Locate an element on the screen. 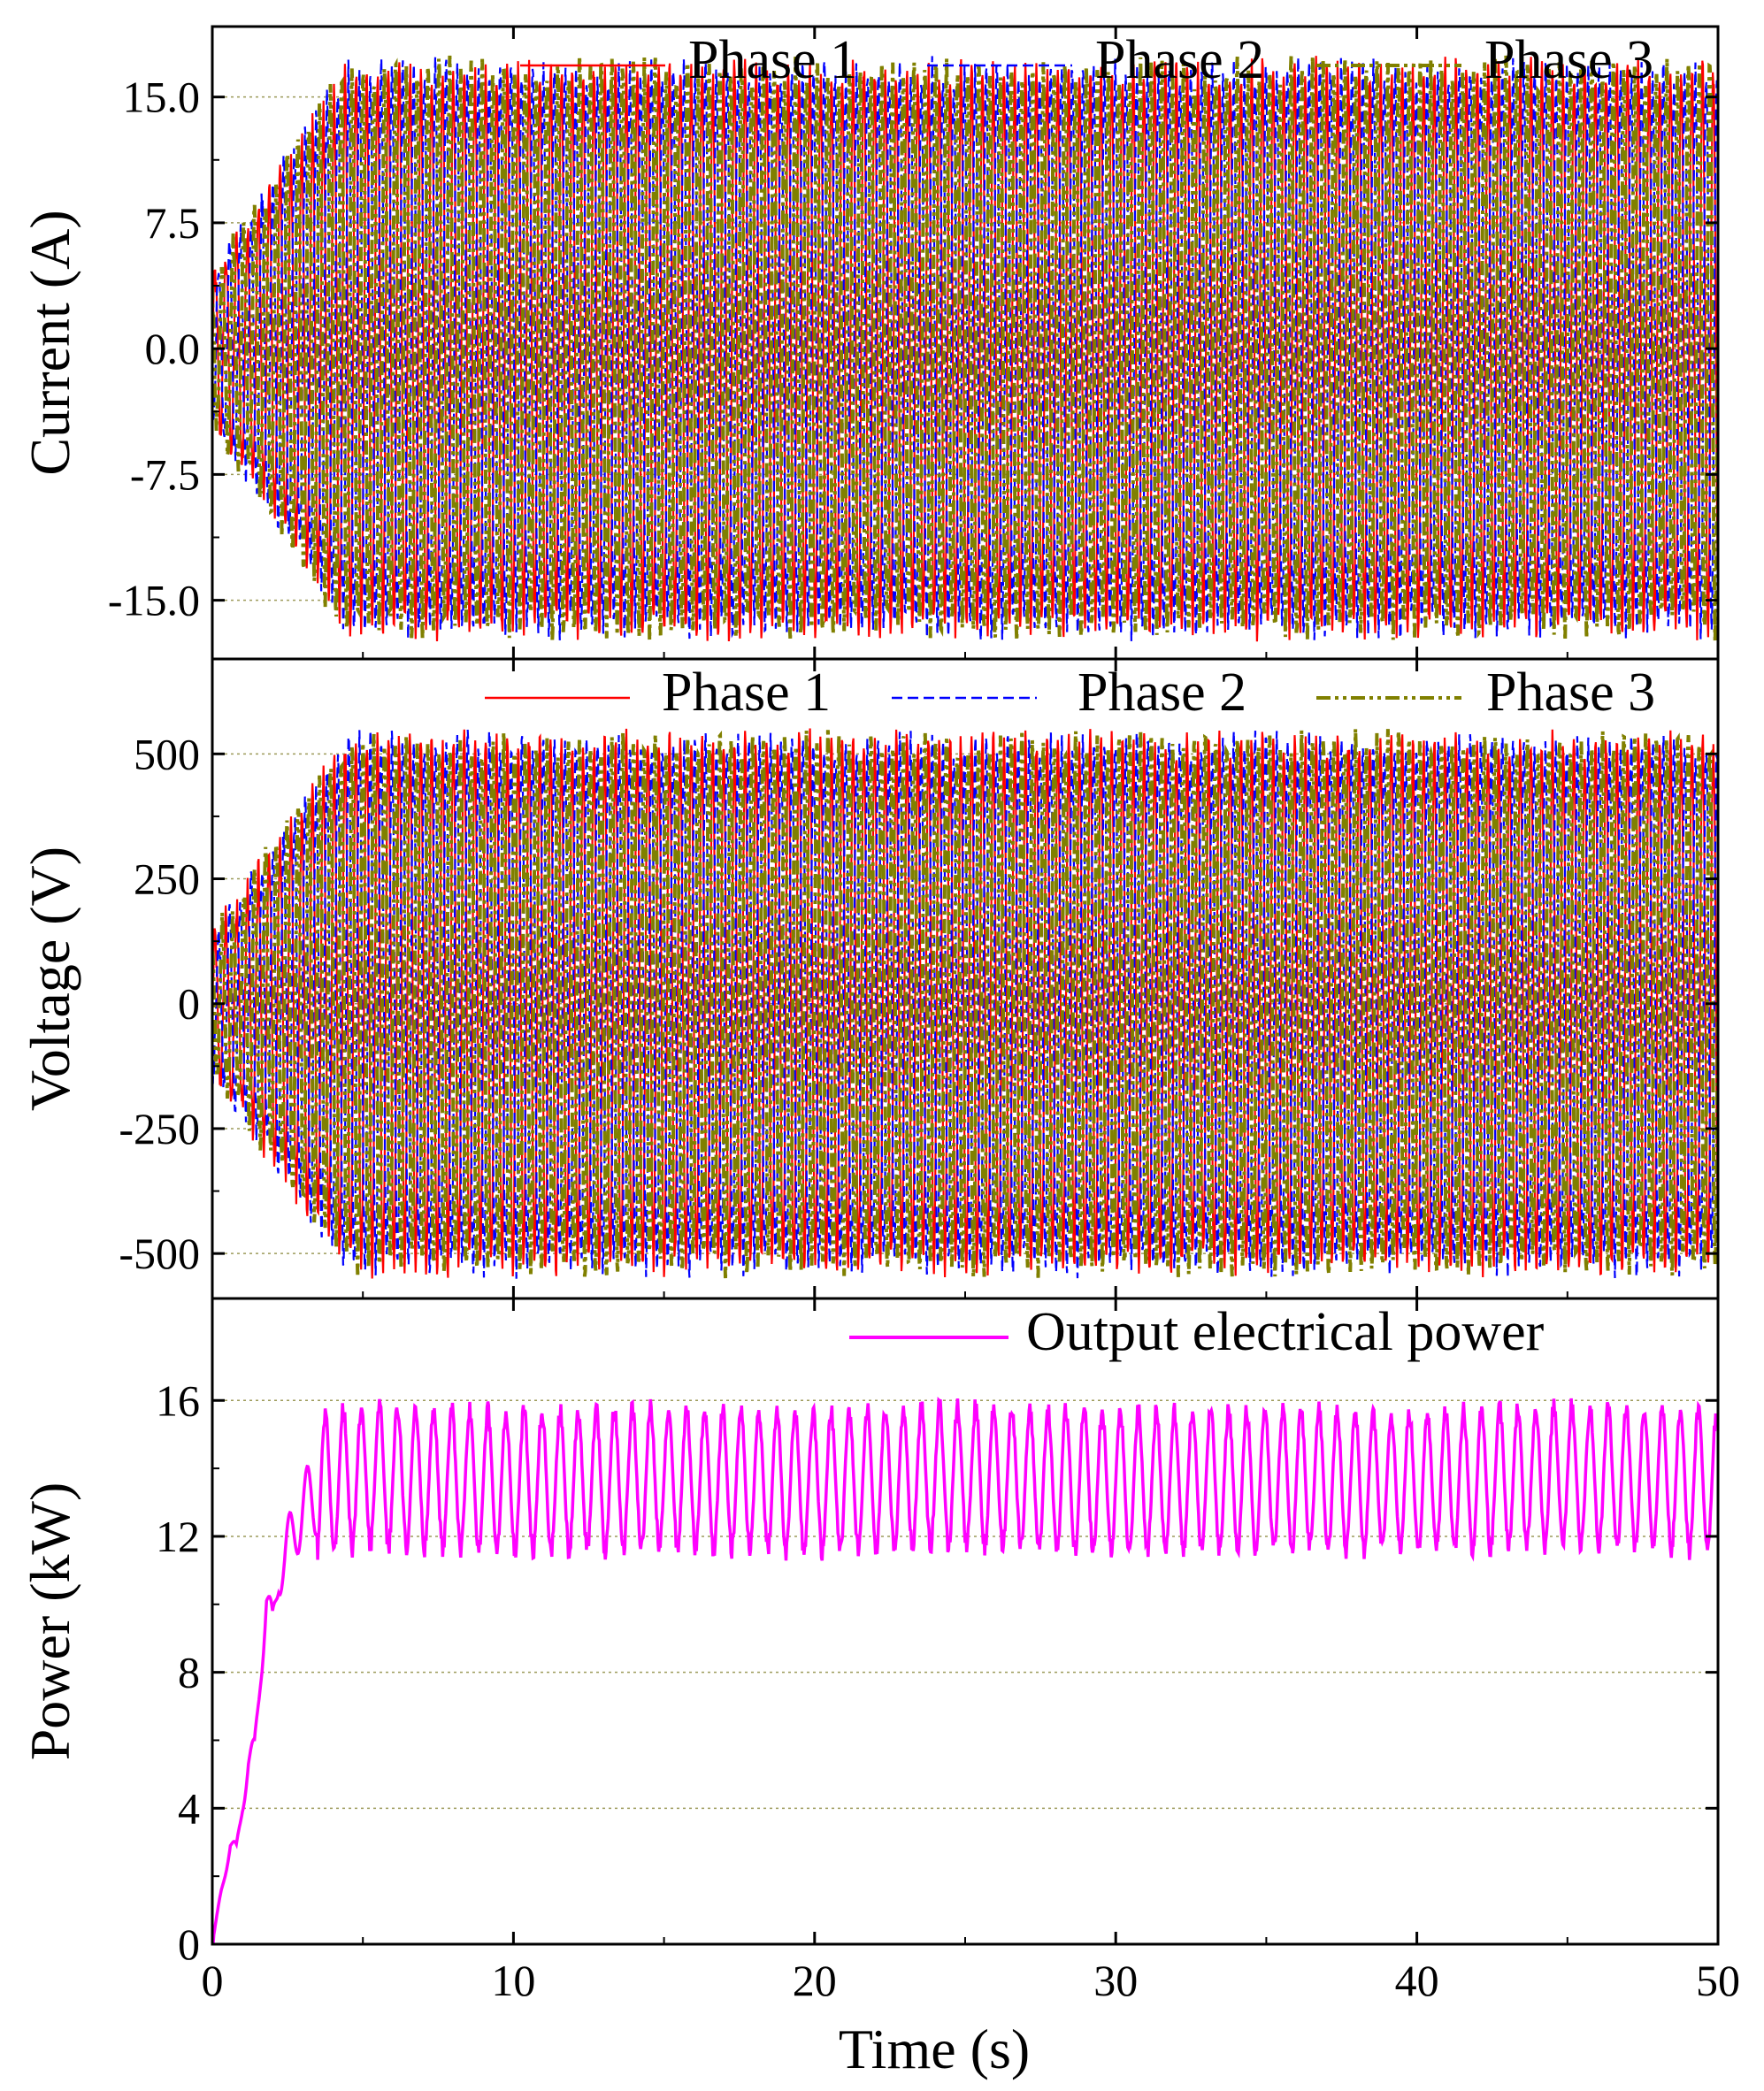 This screenshot has width=1764, height=2091. y-tick-label: -250 is located at coordinates (159, 1129).